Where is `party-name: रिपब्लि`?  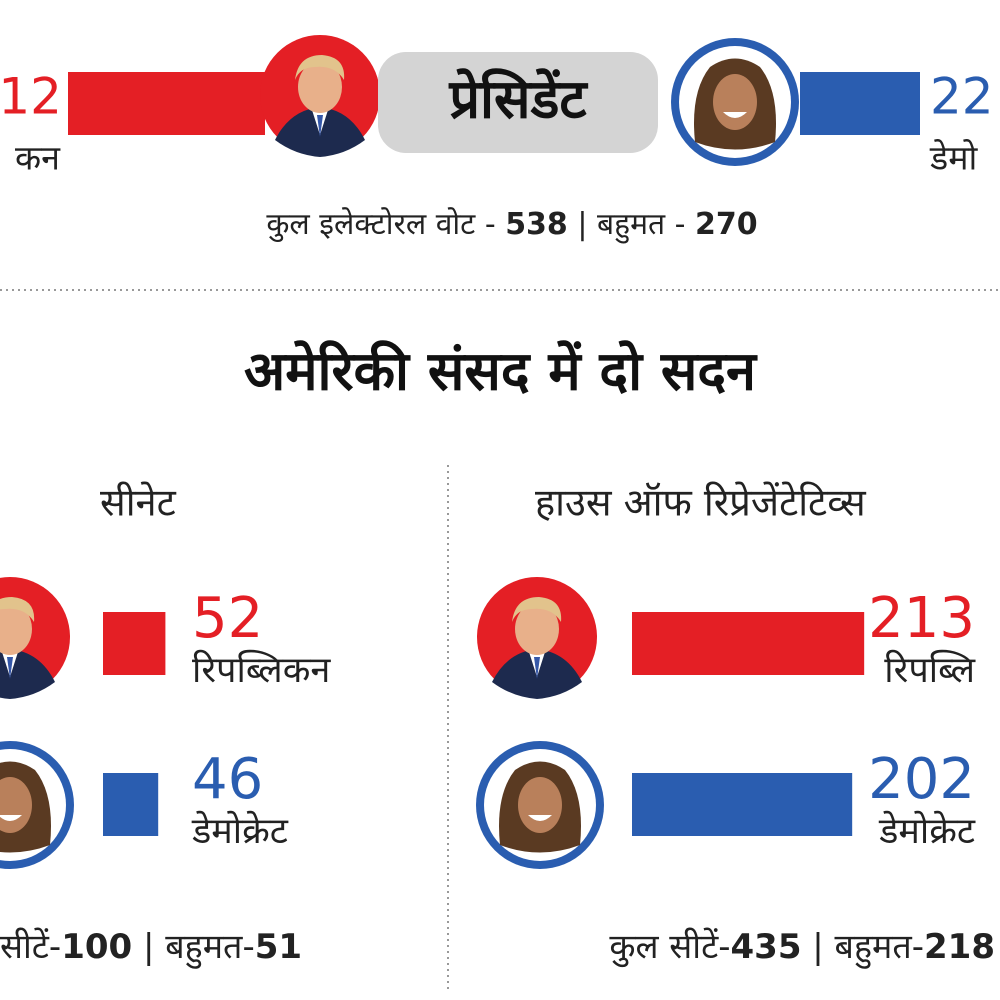
party-name: रिपब्लि is located at coordinates (929, 670).